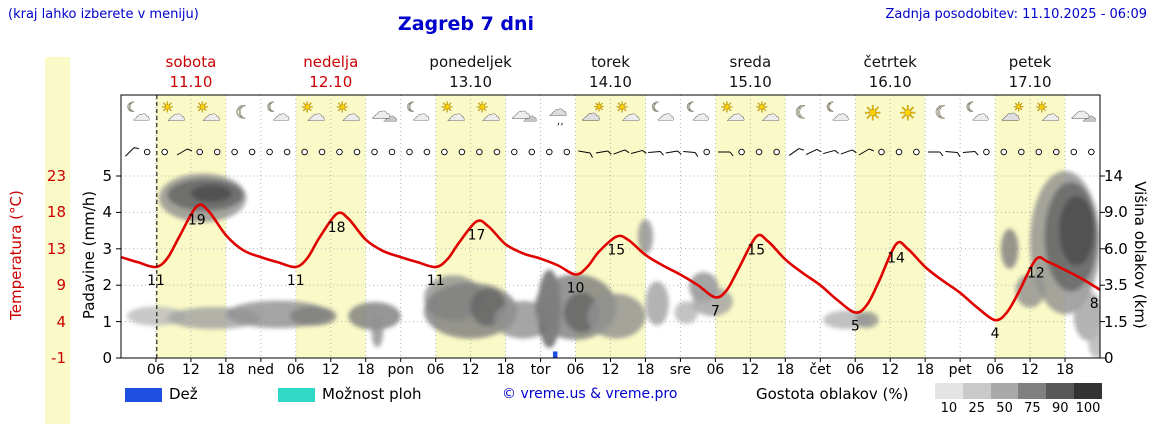 The image size is (1152, 443). I want to click on day-header: četrtek 16.10, so click(890, 72).